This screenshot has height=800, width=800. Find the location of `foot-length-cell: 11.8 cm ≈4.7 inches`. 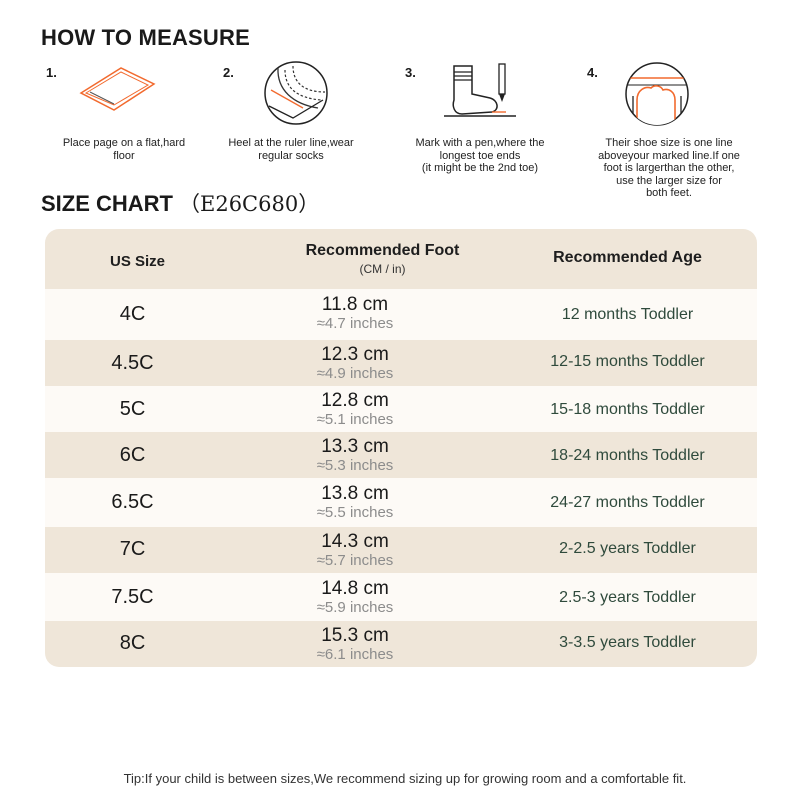

foot-length-cell: 11.8 cm ≈4.7 inches is located at coordinates (355, 313).